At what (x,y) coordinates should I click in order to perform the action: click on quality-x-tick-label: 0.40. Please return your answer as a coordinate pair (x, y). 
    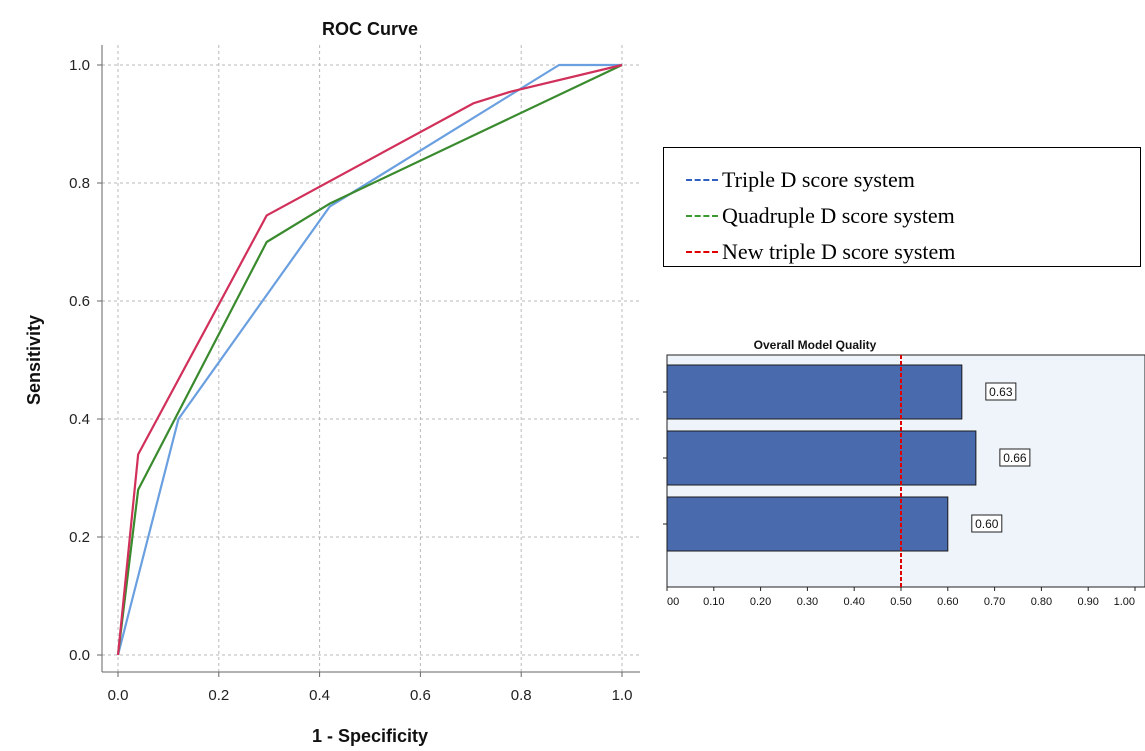
    Looking at the image, I should click on (853, 602).